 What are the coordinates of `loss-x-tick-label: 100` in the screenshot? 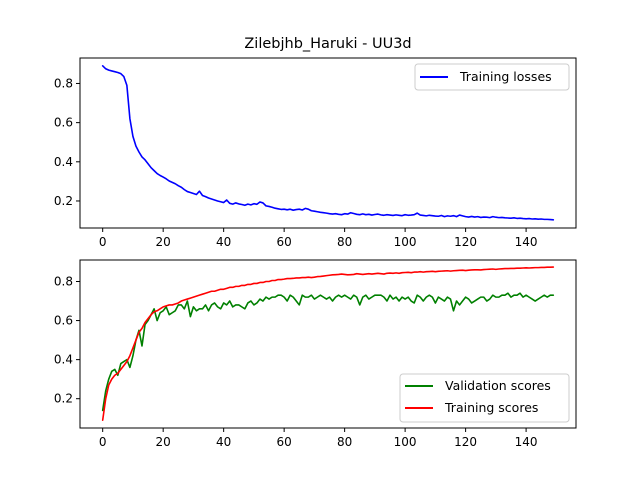 It's located at (405, 242).